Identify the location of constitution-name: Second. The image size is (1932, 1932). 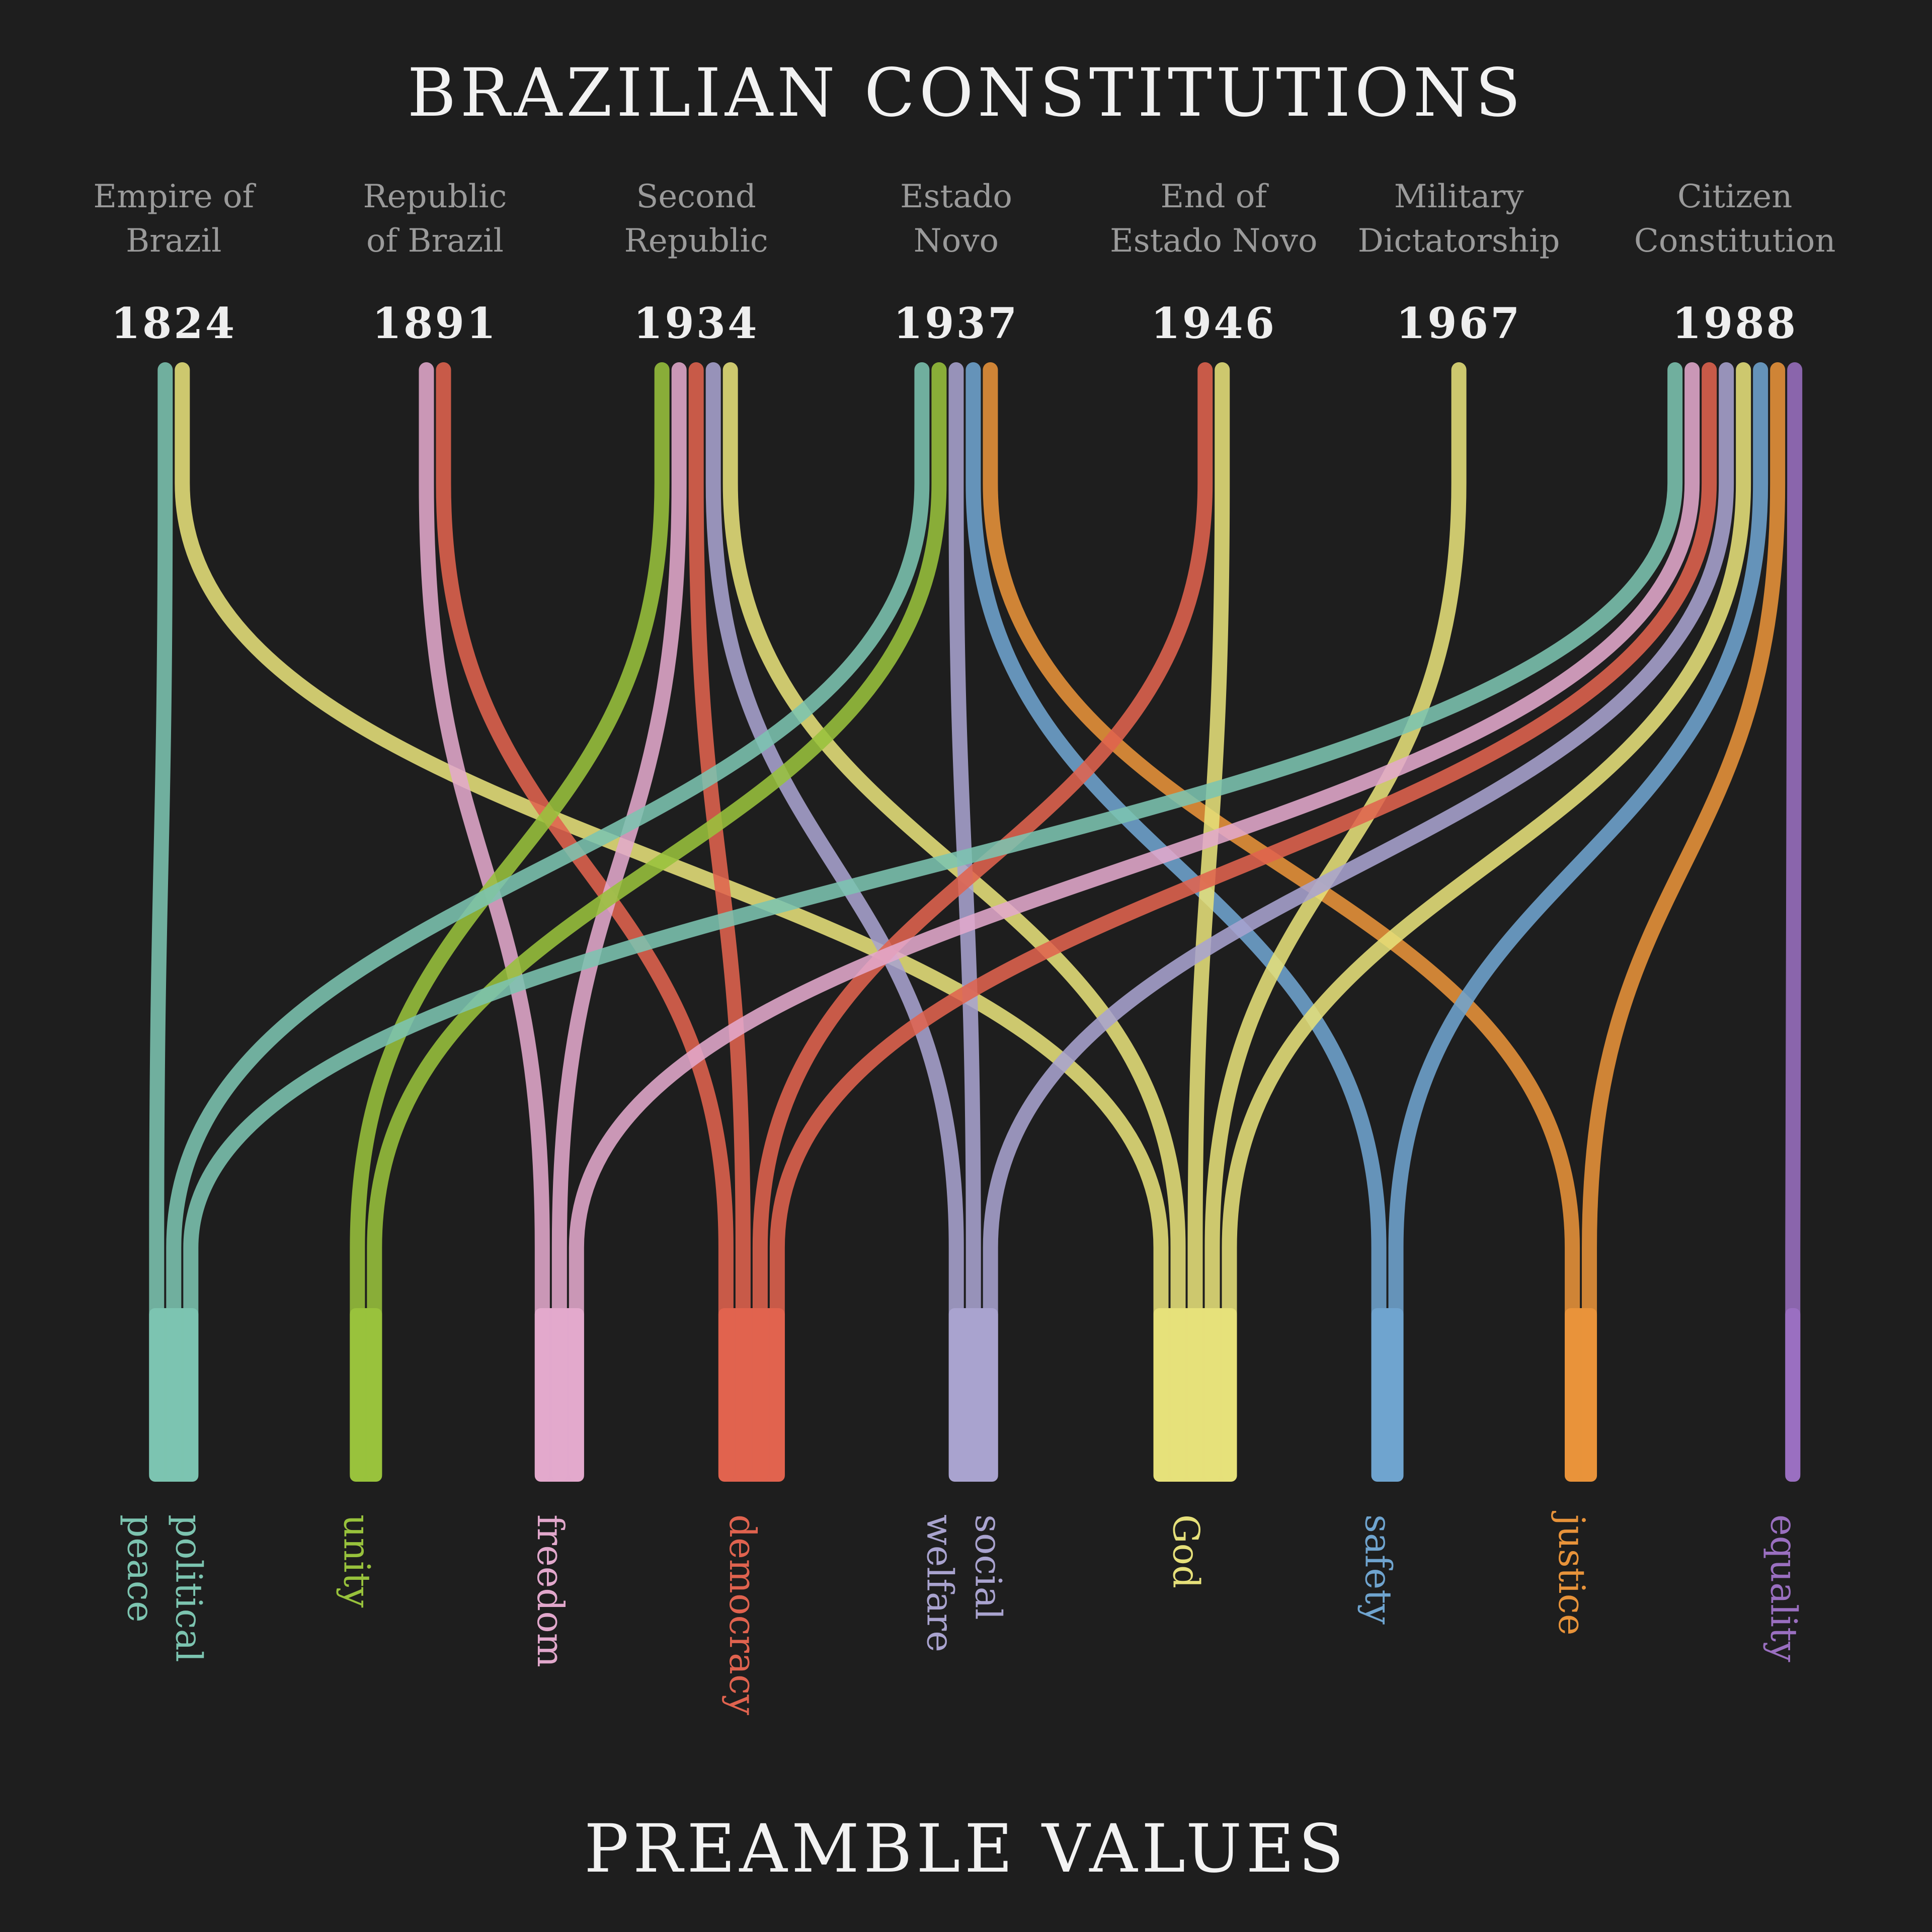
(696, 197).